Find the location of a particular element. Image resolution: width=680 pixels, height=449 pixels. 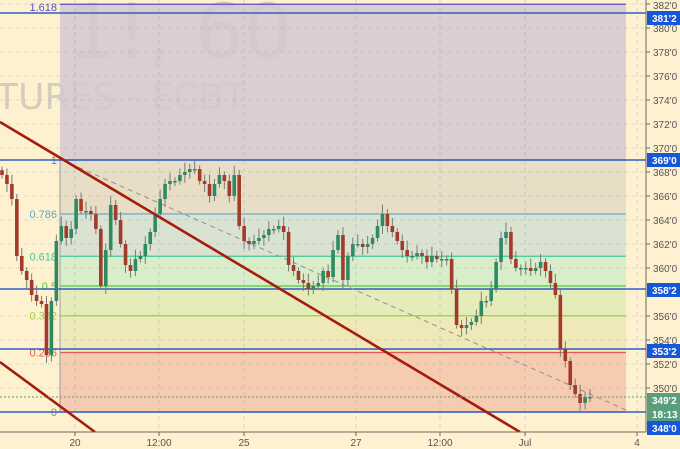

fib-level-label: 1 is located at coordinates (54, 161).